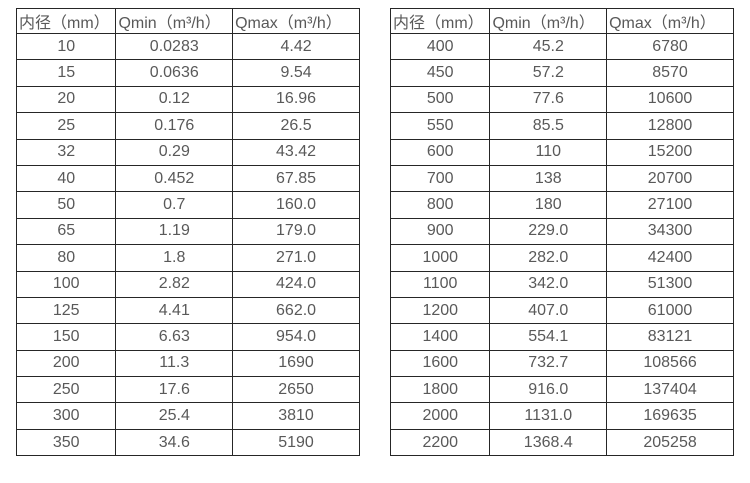 The width and height of the screenshot is (750, 483). Describe the element at coordinates (548, 337) in the screenshot. I see `table-cell: 554.1` at that location.